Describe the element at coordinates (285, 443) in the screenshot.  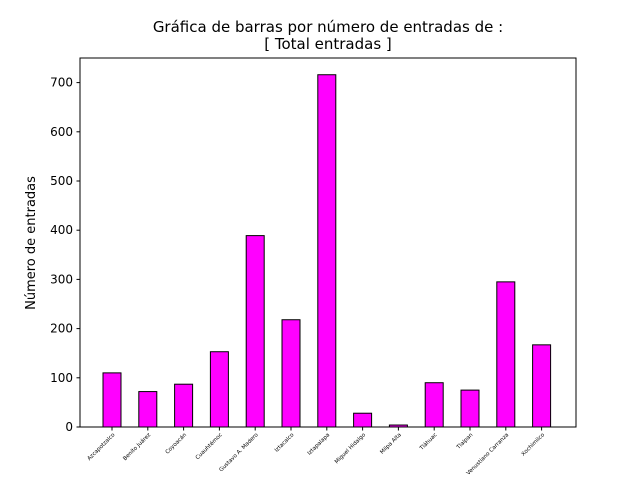
I see `x-tick-label: Iztacalco` at that location.